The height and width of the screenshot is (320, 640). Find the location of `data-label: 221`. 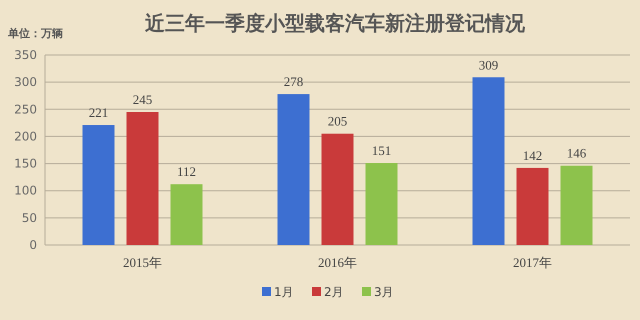

data-label: 221 is located at coordinates (98, 112).